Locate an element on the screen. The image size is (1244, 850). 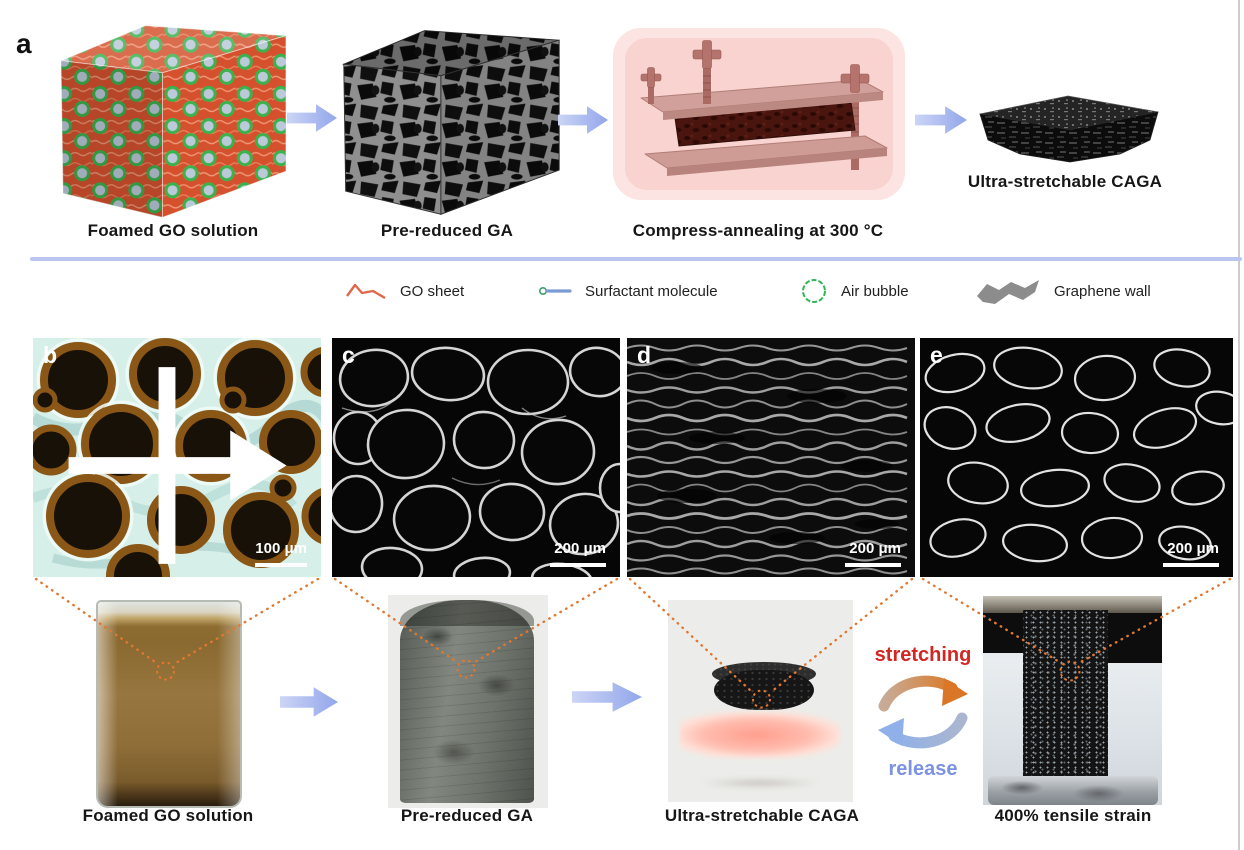
air-bubble-icon is located at coordinates (814, 291).